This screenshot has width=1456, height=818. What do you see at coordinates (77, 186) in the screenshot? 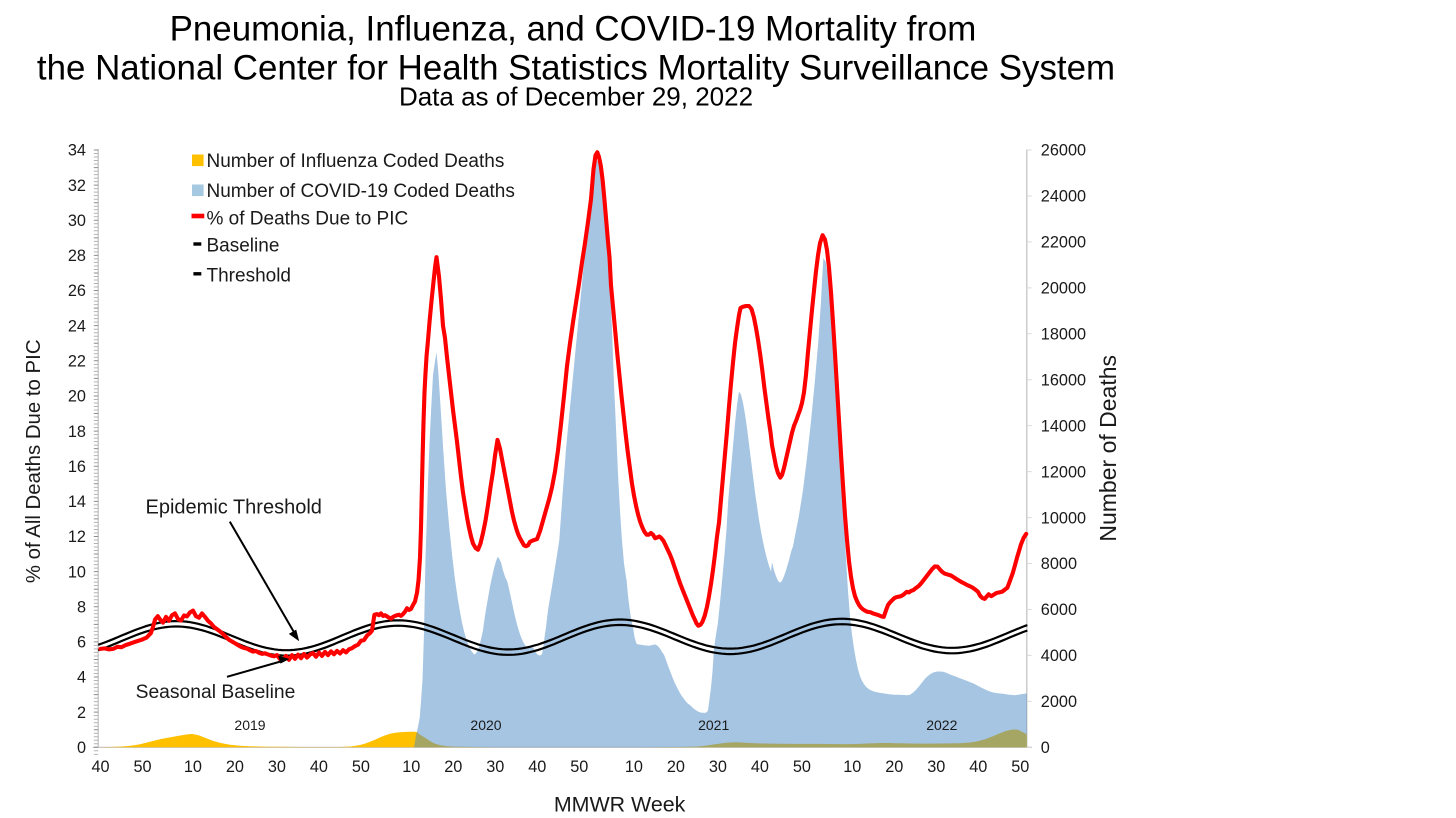
I see `svg-text: 32` at bounding box center [77, 186].